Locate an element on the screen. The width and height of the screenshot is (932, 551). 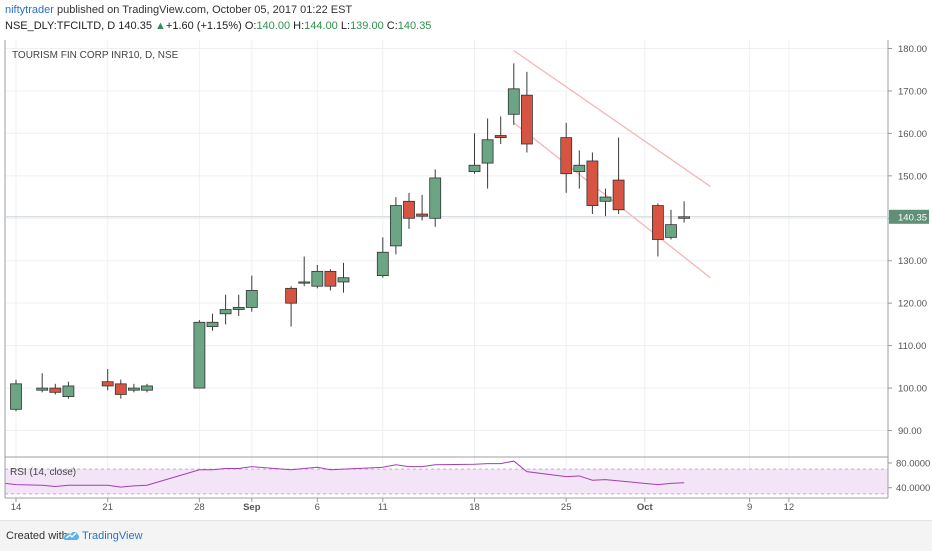
up-arrow-icon: ▲ is located at coordinates (160, 26).